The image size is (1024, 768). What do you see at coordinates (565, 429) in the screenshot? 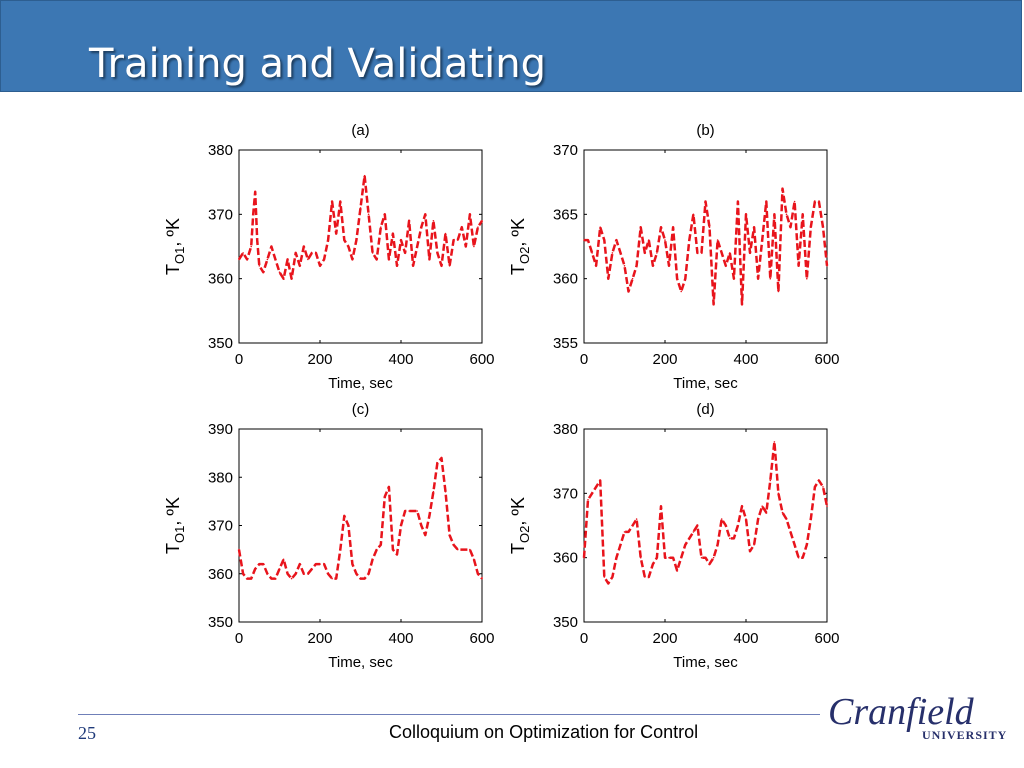
I see `y-tick-label: 380` at bounding box center [565, 429].